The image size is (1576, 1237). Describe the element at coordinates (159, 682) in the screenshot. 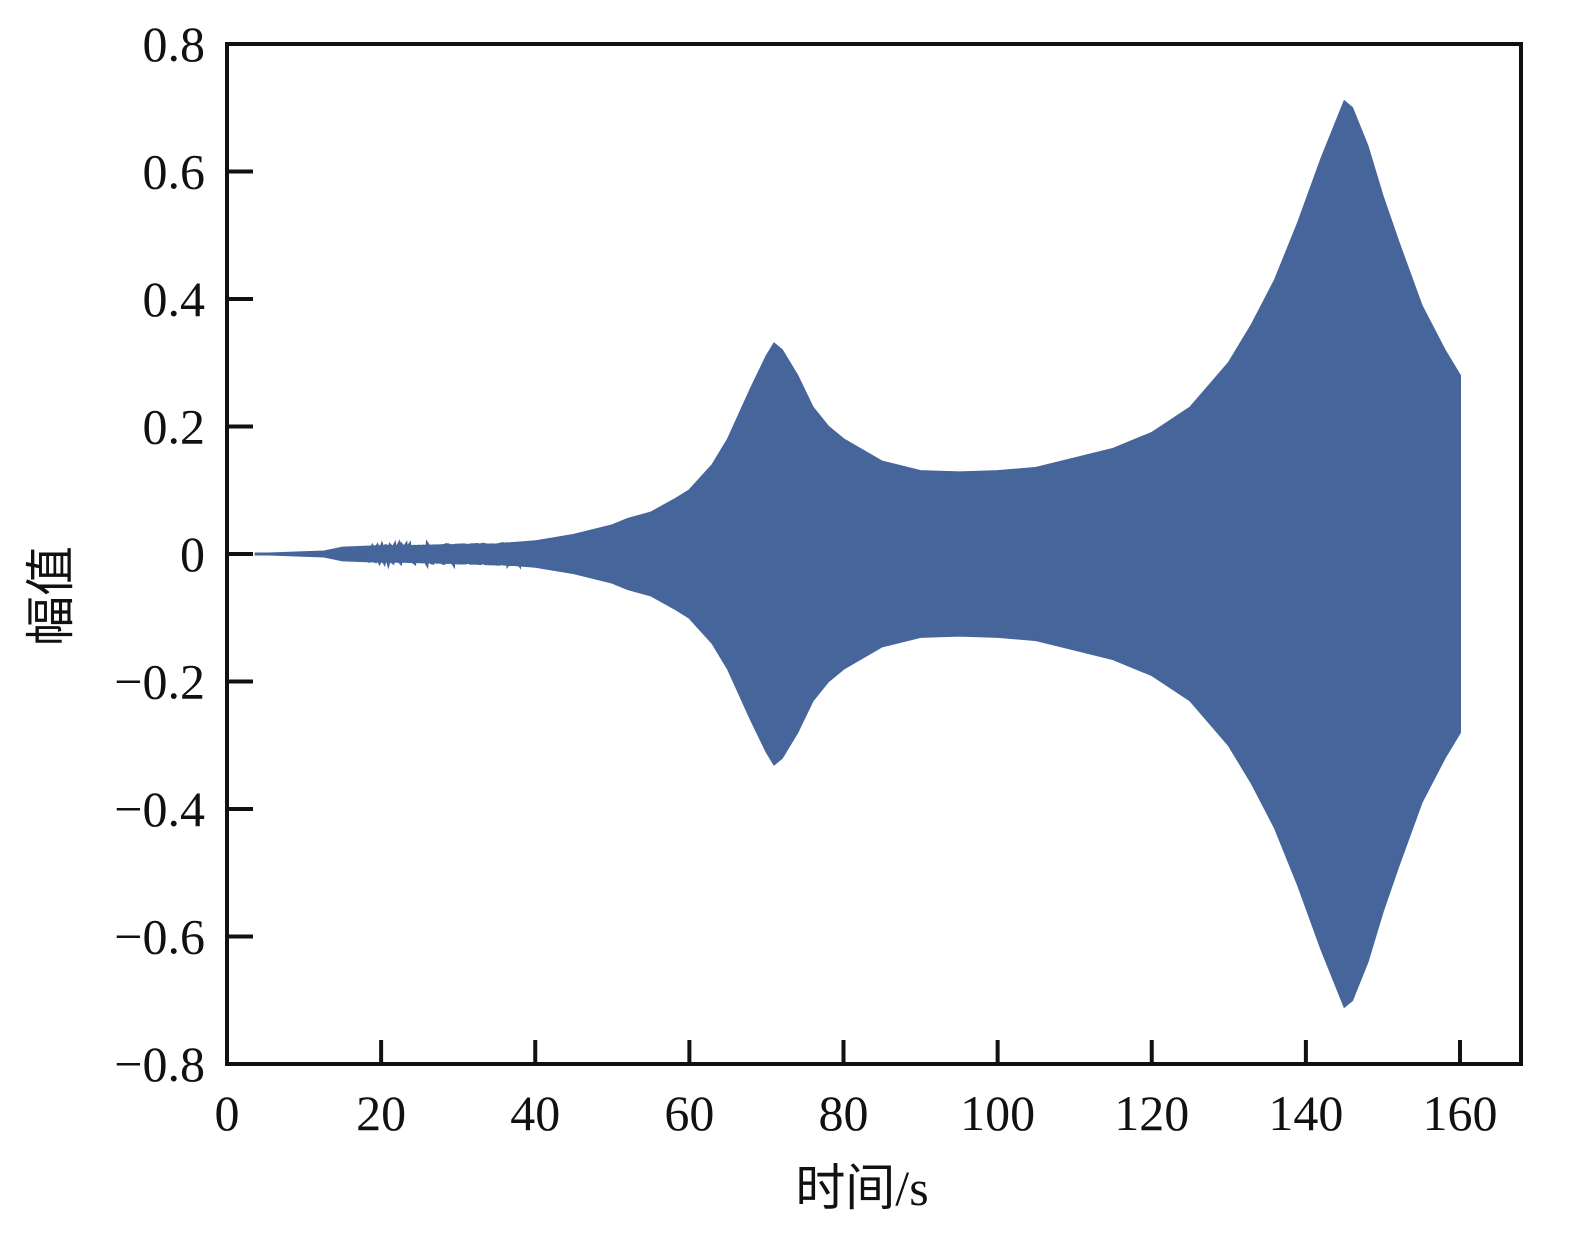

I see `y-tick-label: −0.2` at that location.